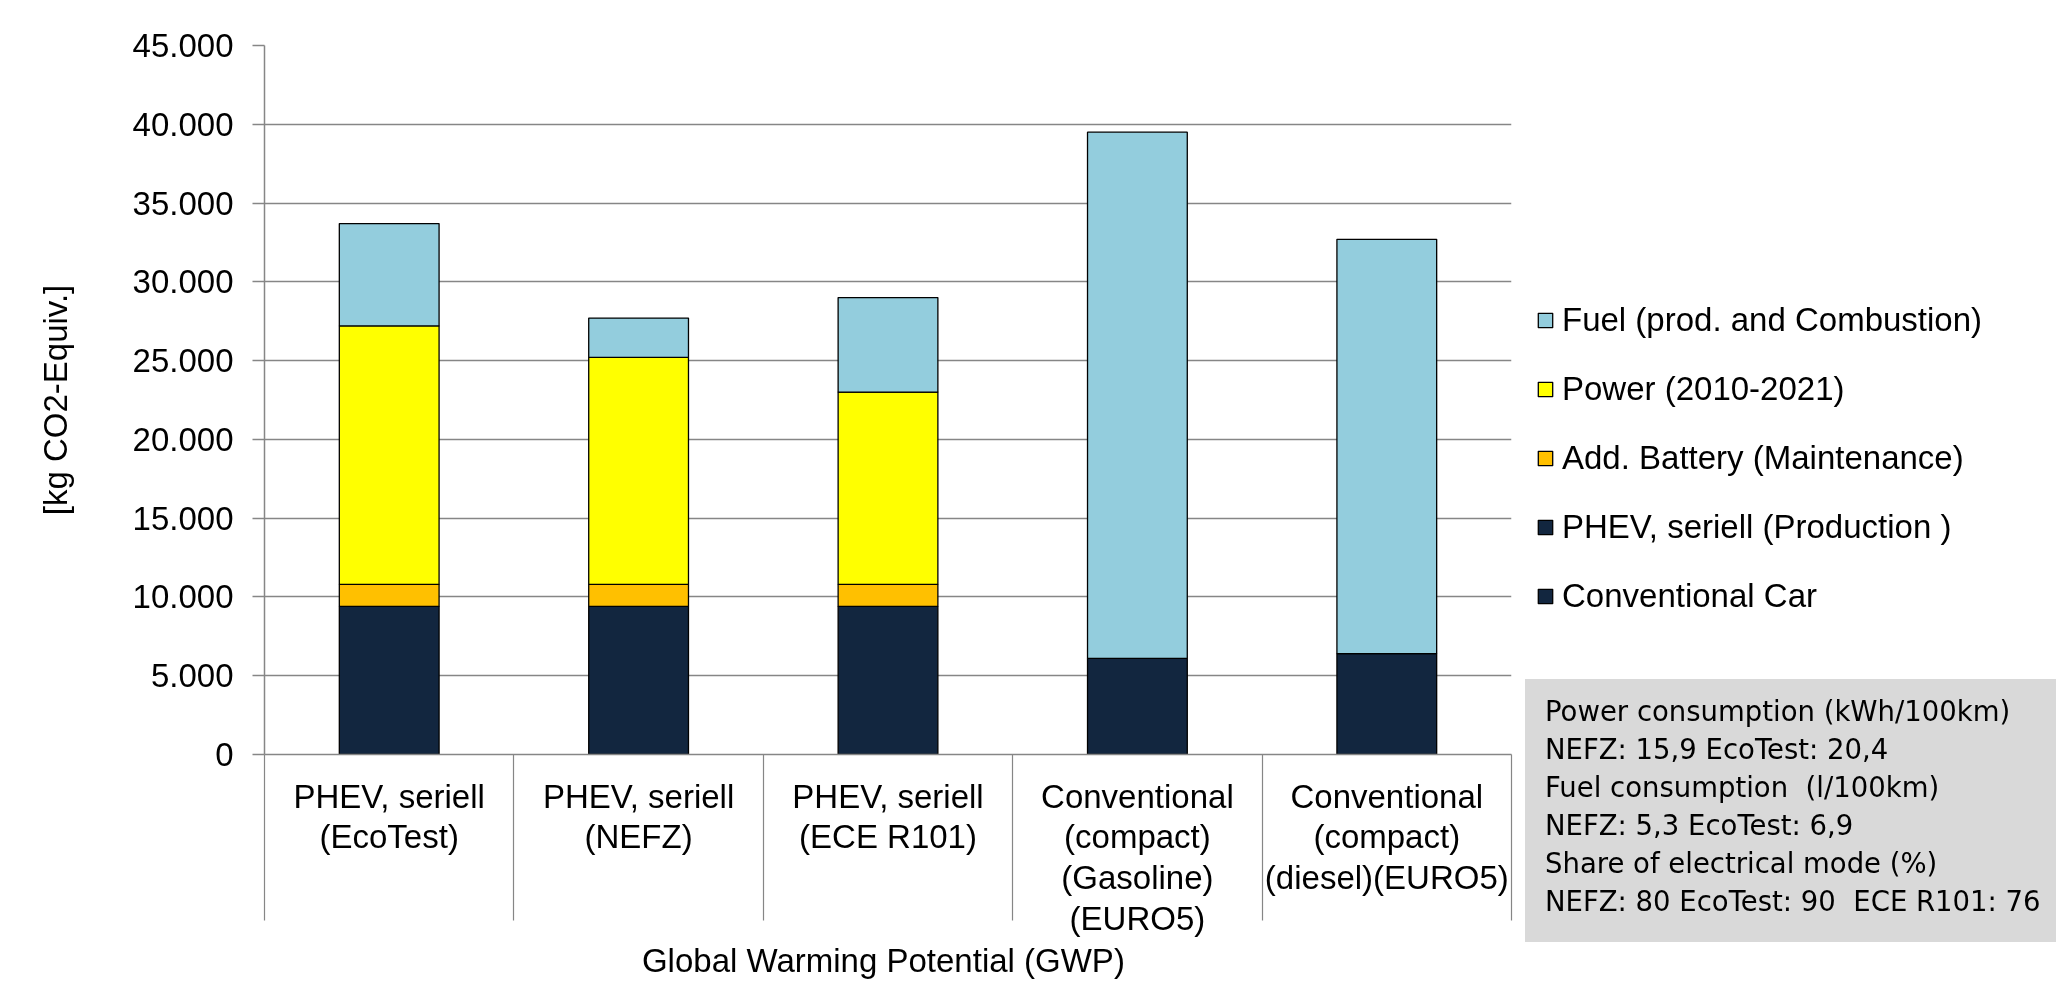  What do you see at coordinates (1772, 320) in the screenshot?
I see `legend-label: Fuel (prod. and Combustion)` at bounding box center [1772, 320].